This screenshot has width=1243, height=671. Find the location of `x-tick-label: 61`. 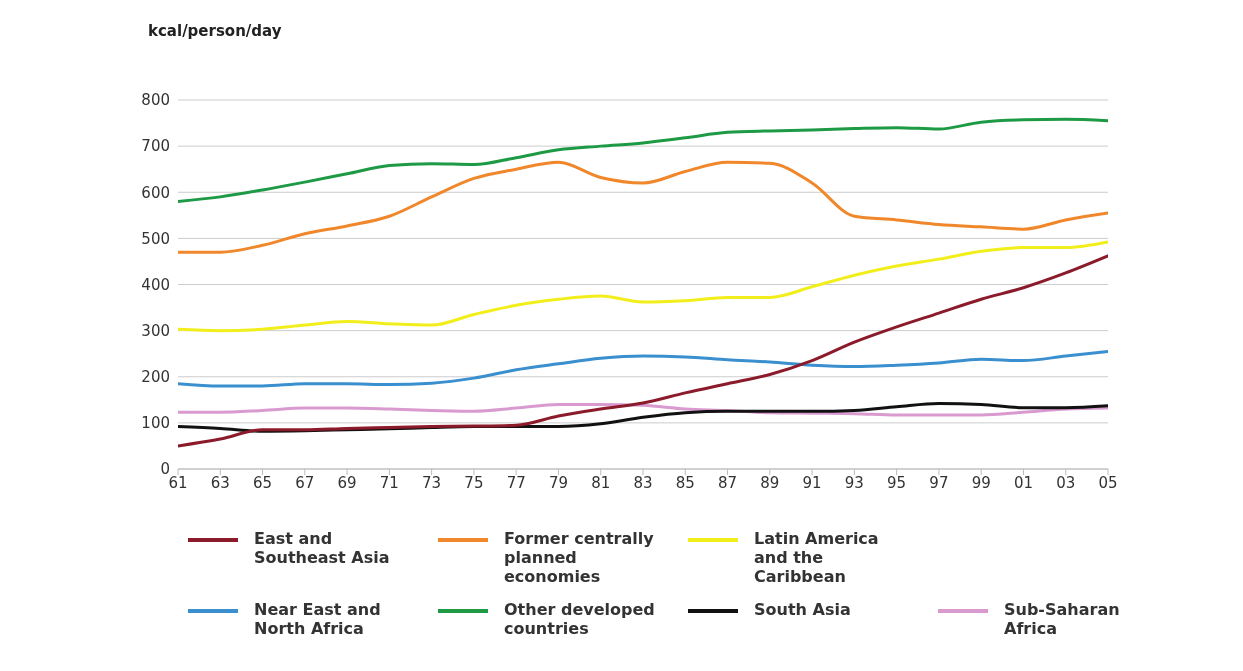

x-tick-label: 61 is located at coordinates (178, 482).